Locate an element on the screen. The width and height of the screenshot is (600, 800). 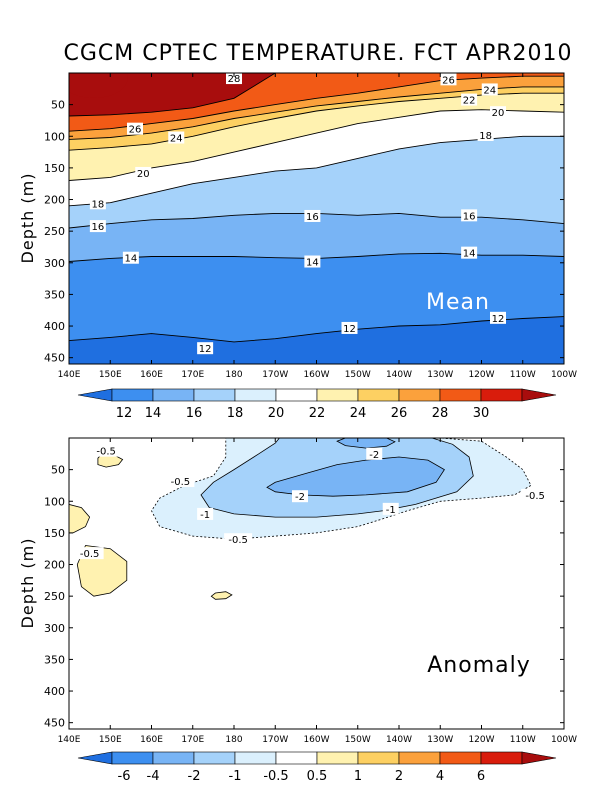
y-tick-label: 50 is located at coordinates (58, 470).